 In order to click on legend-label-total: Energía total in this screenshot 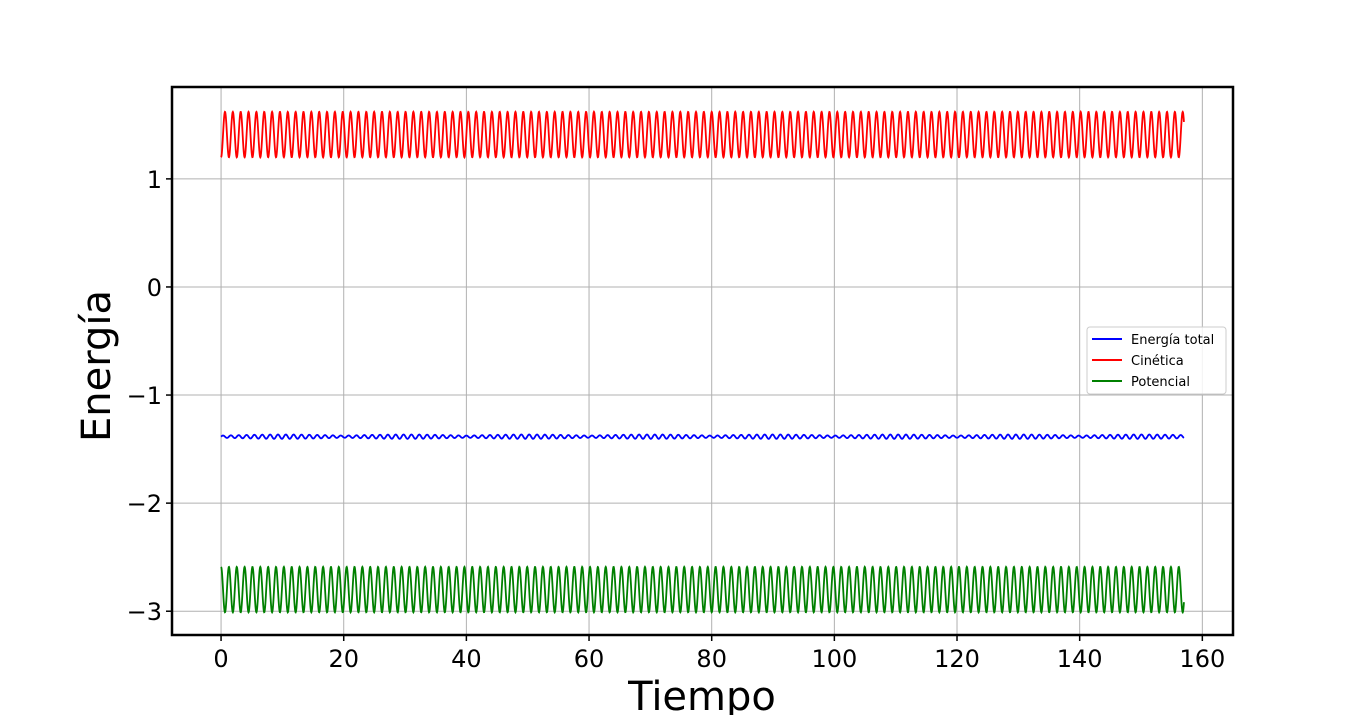, I will do `click(1172, 340)`.